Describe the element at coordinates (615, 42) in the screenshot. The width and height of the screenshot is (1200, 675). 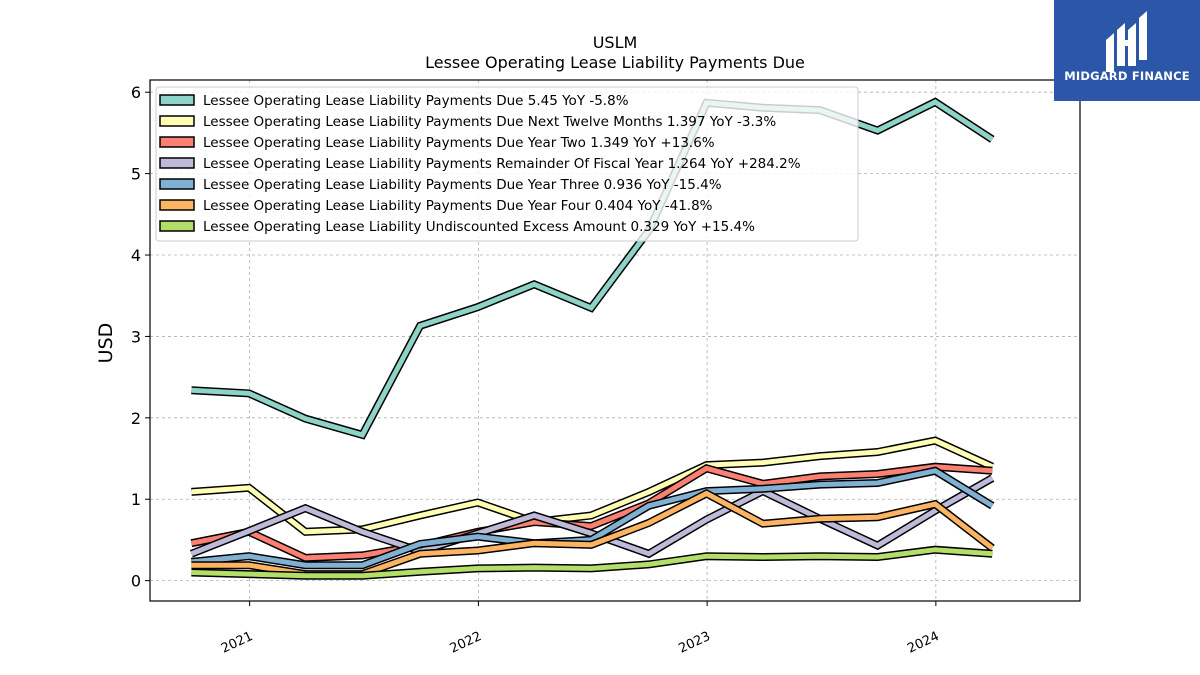
I see `chart-title: USLM` at that location.